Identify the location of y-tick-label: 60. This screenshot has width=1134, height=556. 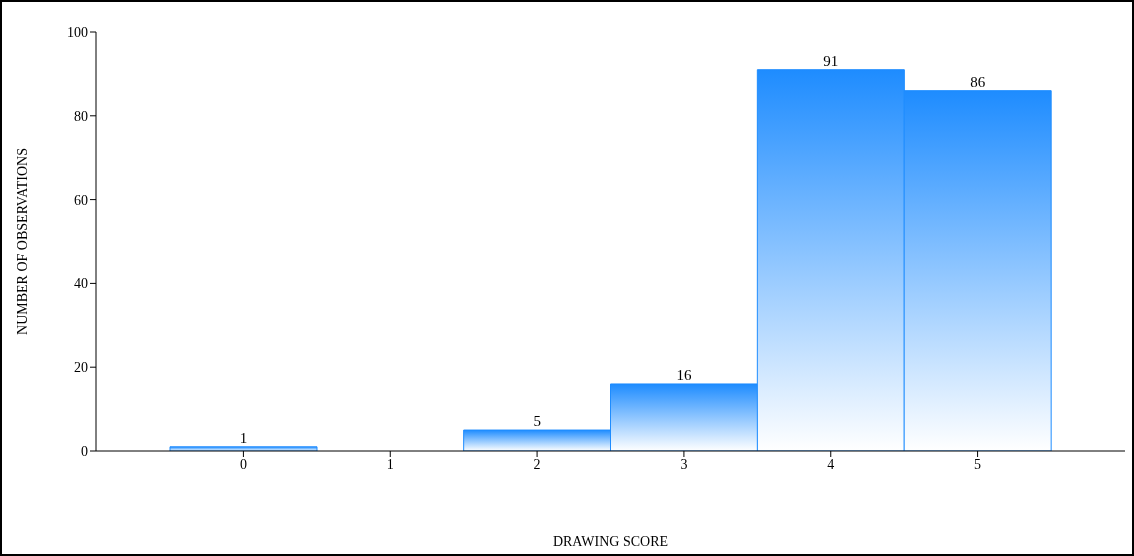
(81, 200).